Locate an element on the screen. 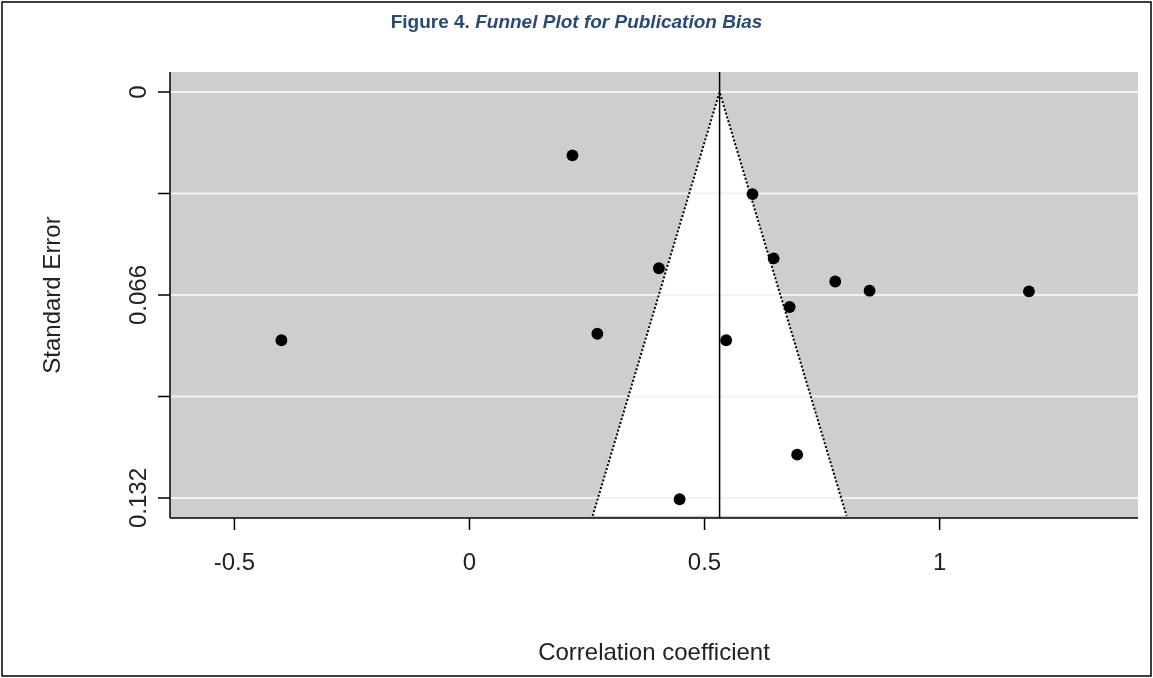 Image resolution: width=1153 pixels, height=678 pixels. y-tick-label: 0.132 is located at coordinates (137, 498).